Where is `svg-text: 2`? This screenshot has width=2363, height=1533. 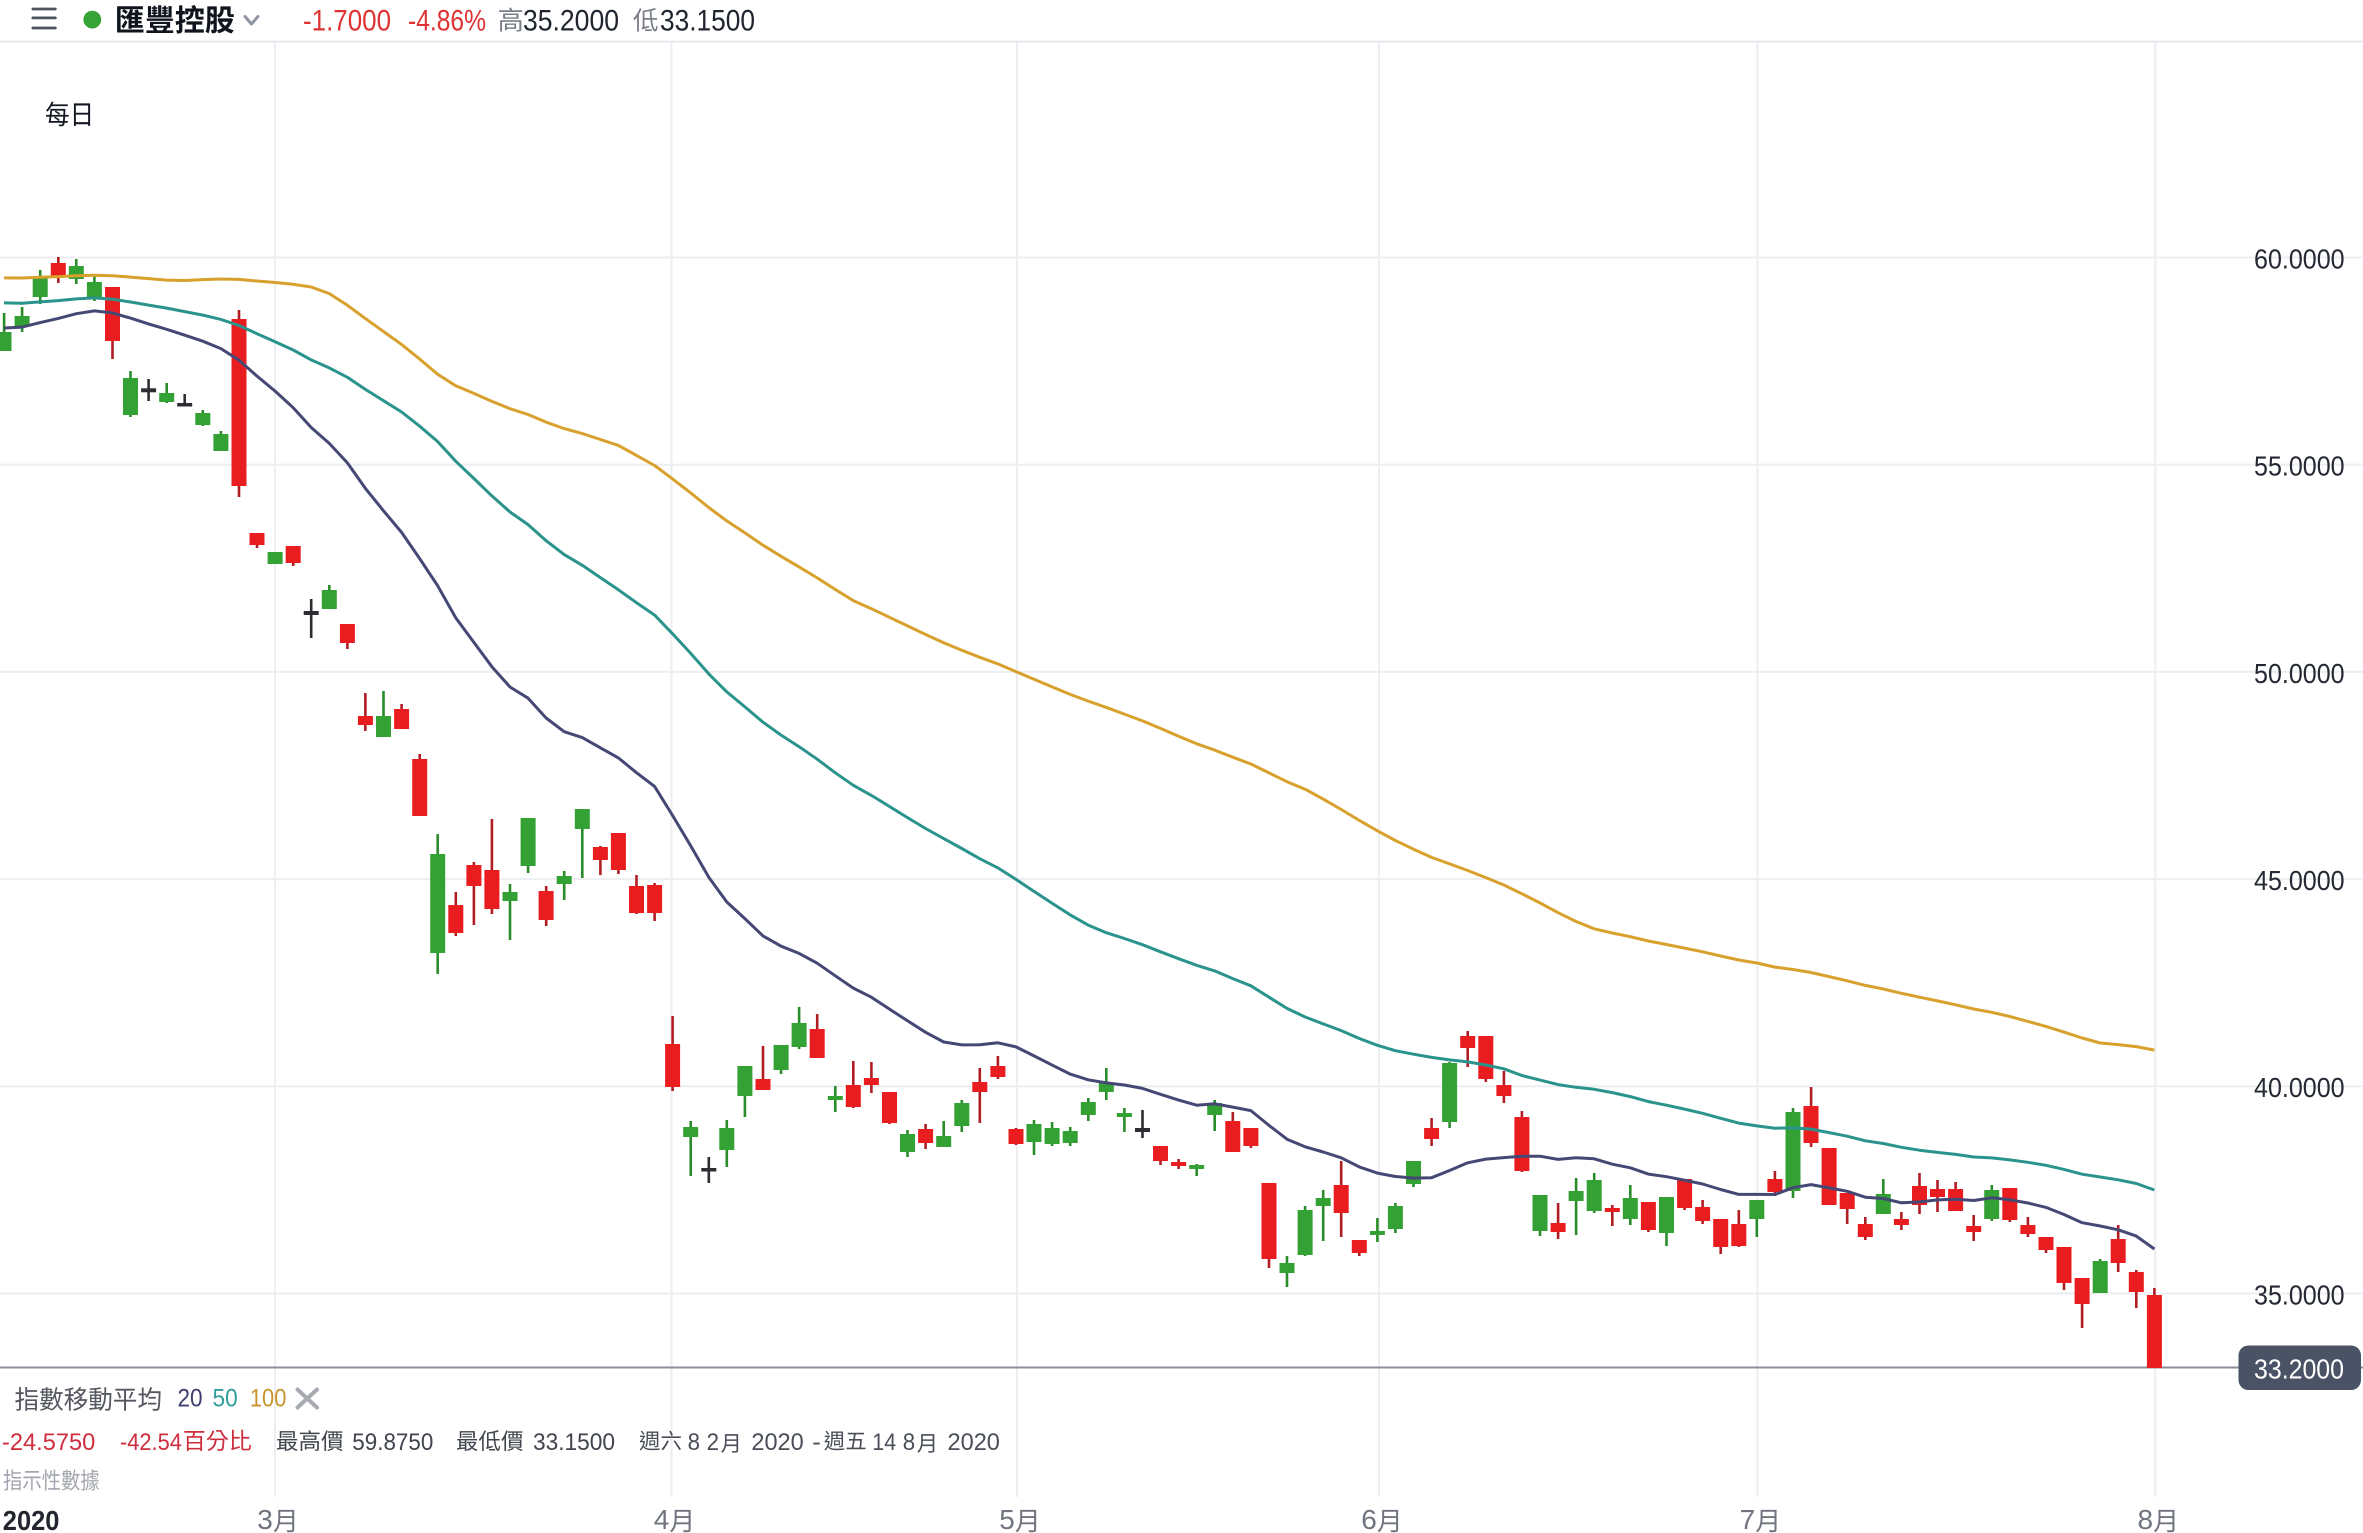
svg-text: 2 is located at coordinates (713, 1442).